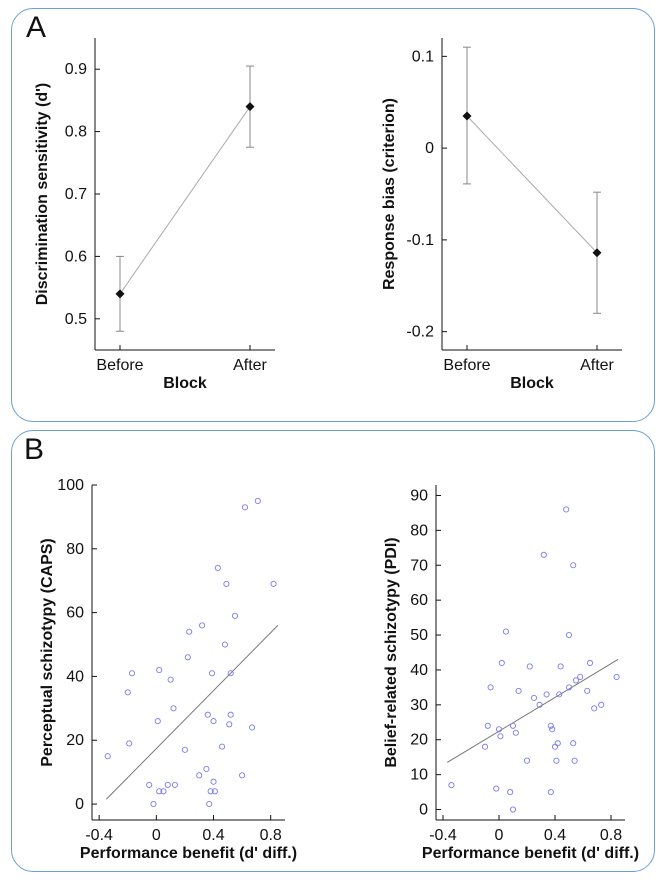 This screenshot has height=880, width=666. I want to click on chart-2-y-tick-label: -0.2, so click(420, 332).